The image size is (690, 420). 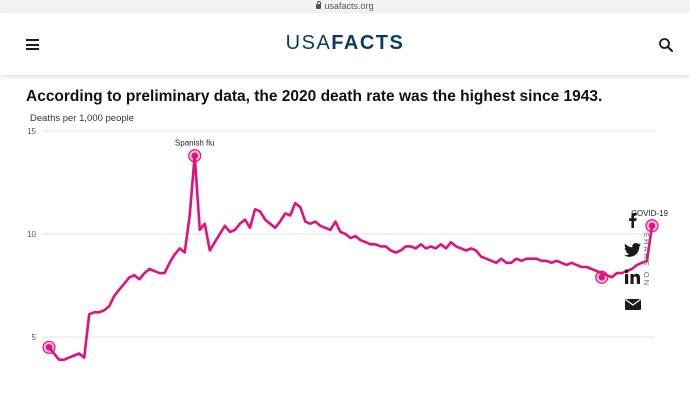 What do you see at coordinates (31, 131) in the screenshot?
I see `y-tick-label-15: 15` at bounding box center [31, 131].